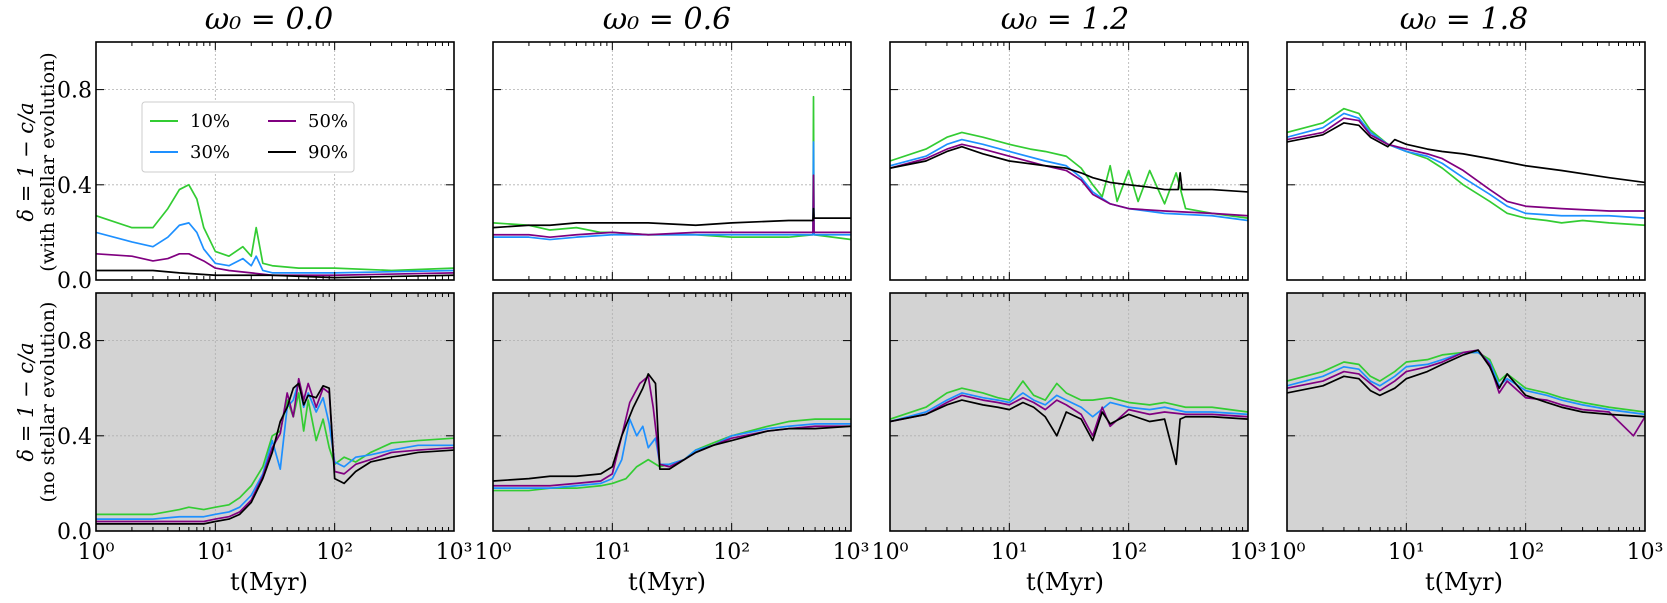  I want to click on panel-row1-col4-series-10pct, so click(1466, 167).